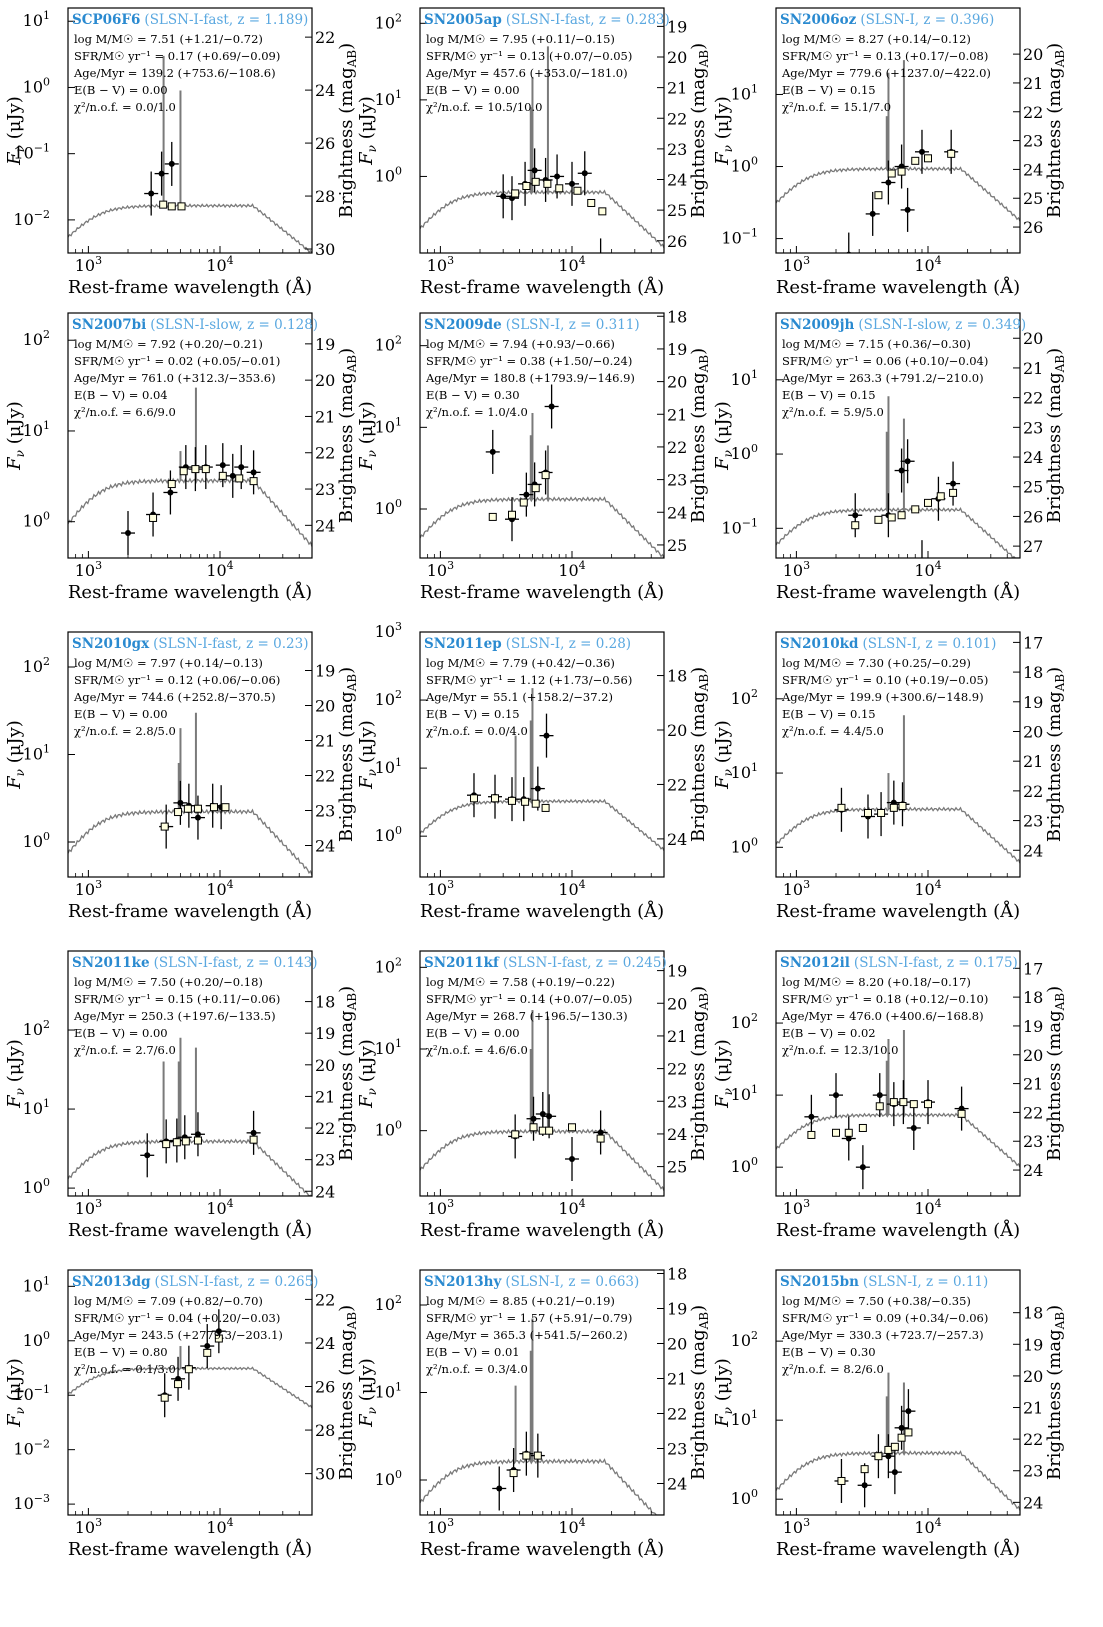 Image resolution: width=1103 pixels, height=1627 pixels. Describe the element at coordinates (739, 237) in the screenshot. I see `y-tick-label: 10⁻¹` at that location.